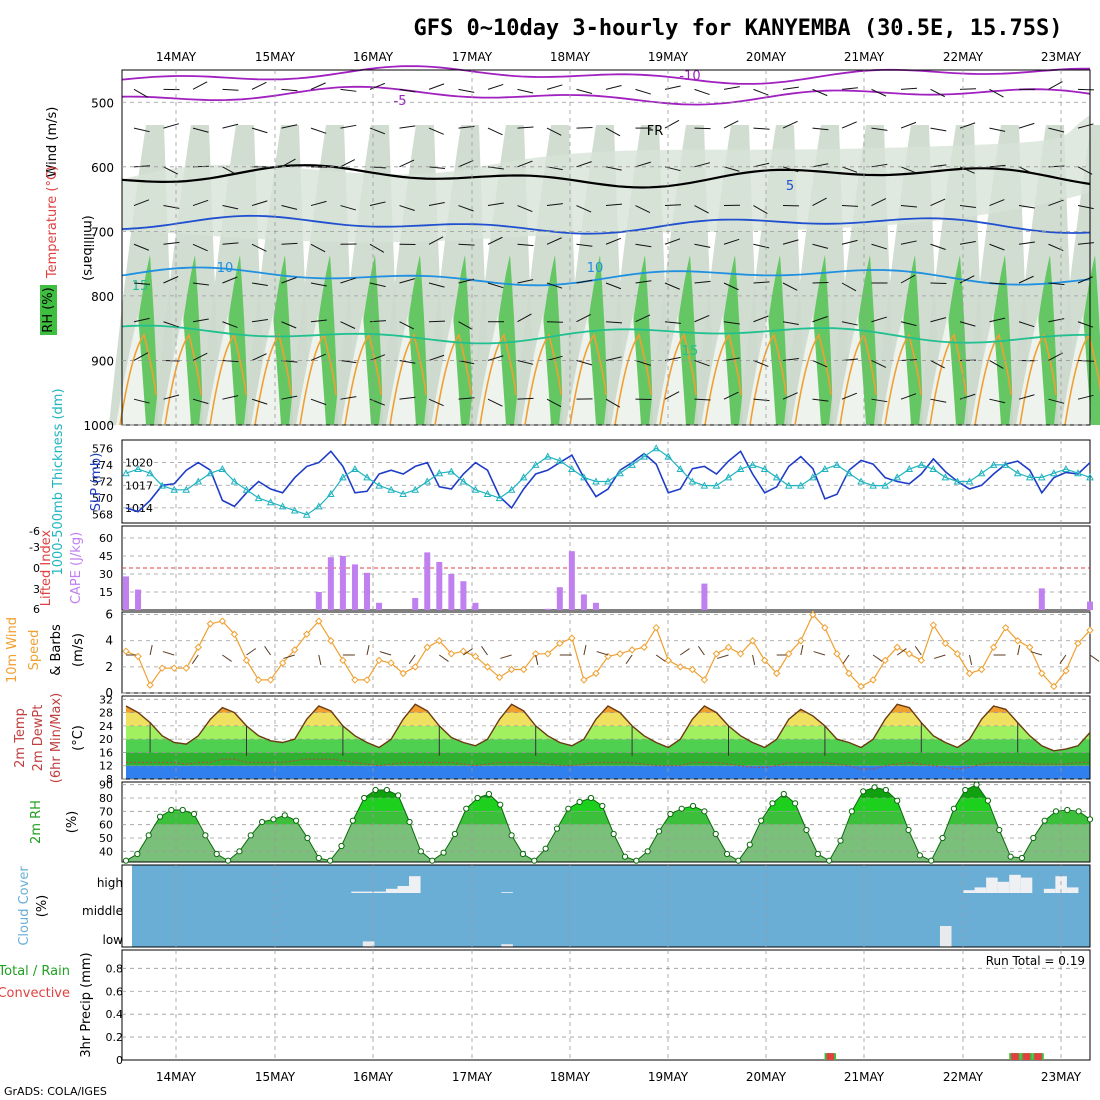 The width and height of the screenshot is (1100, 1100). Describe the element at coordinates (106, 825) in the screenshot. I see `rh-tick: 60` at that location.